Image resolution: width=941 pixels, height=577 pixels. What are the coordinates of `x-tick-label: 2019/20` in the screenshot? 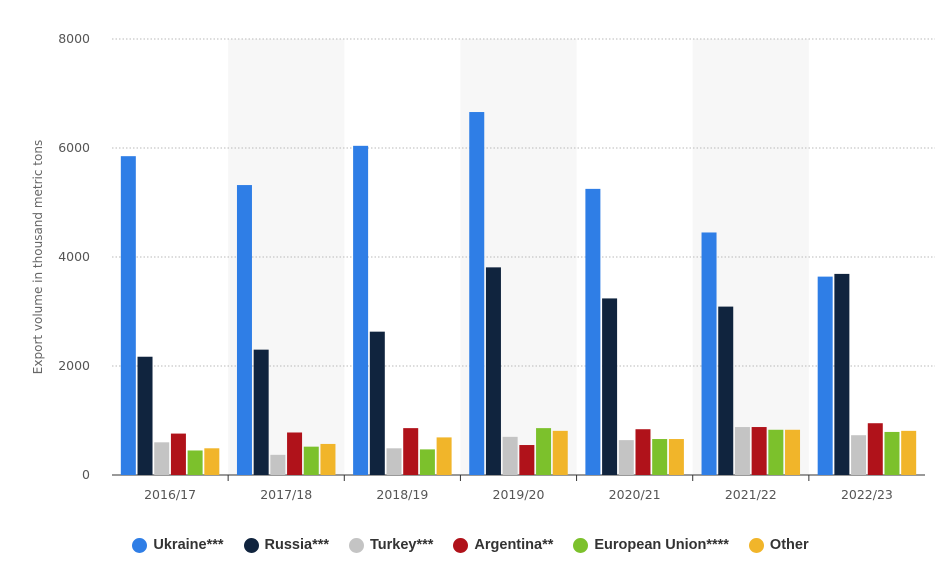 It's located at (519, 494).